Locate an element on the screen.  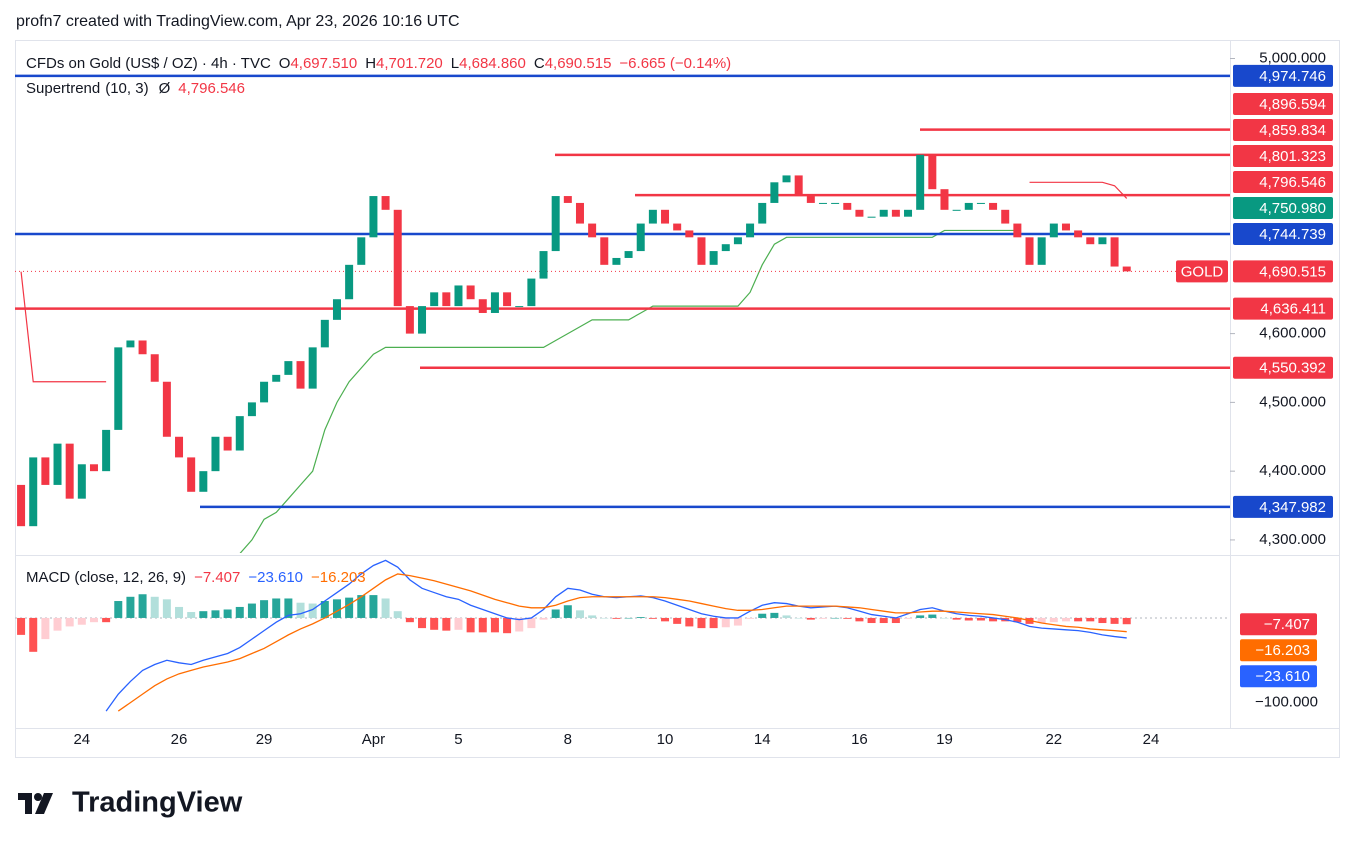
indicator-name: Supertrend is located at coordinates (63, 88).